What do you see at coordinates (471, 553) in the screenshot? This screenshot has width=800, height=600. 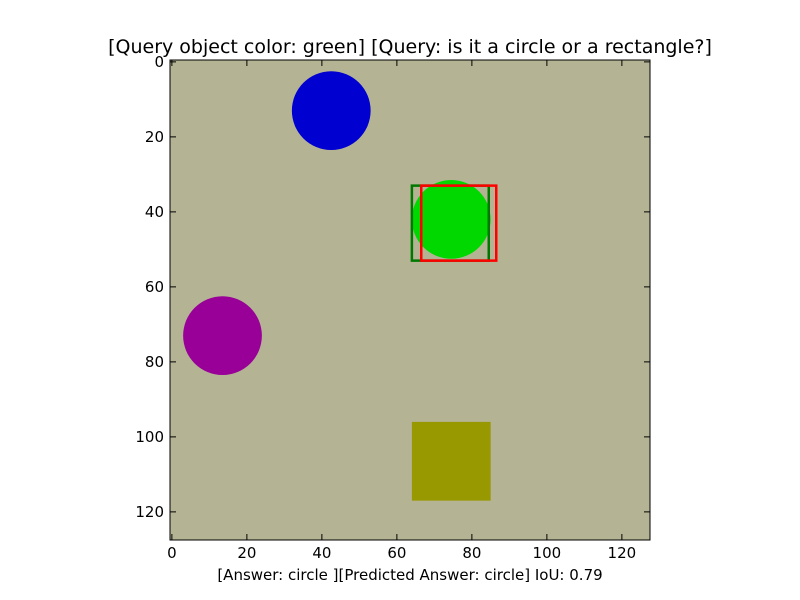 I see `x-tick-label: 80` at bounding box center [471, 553].